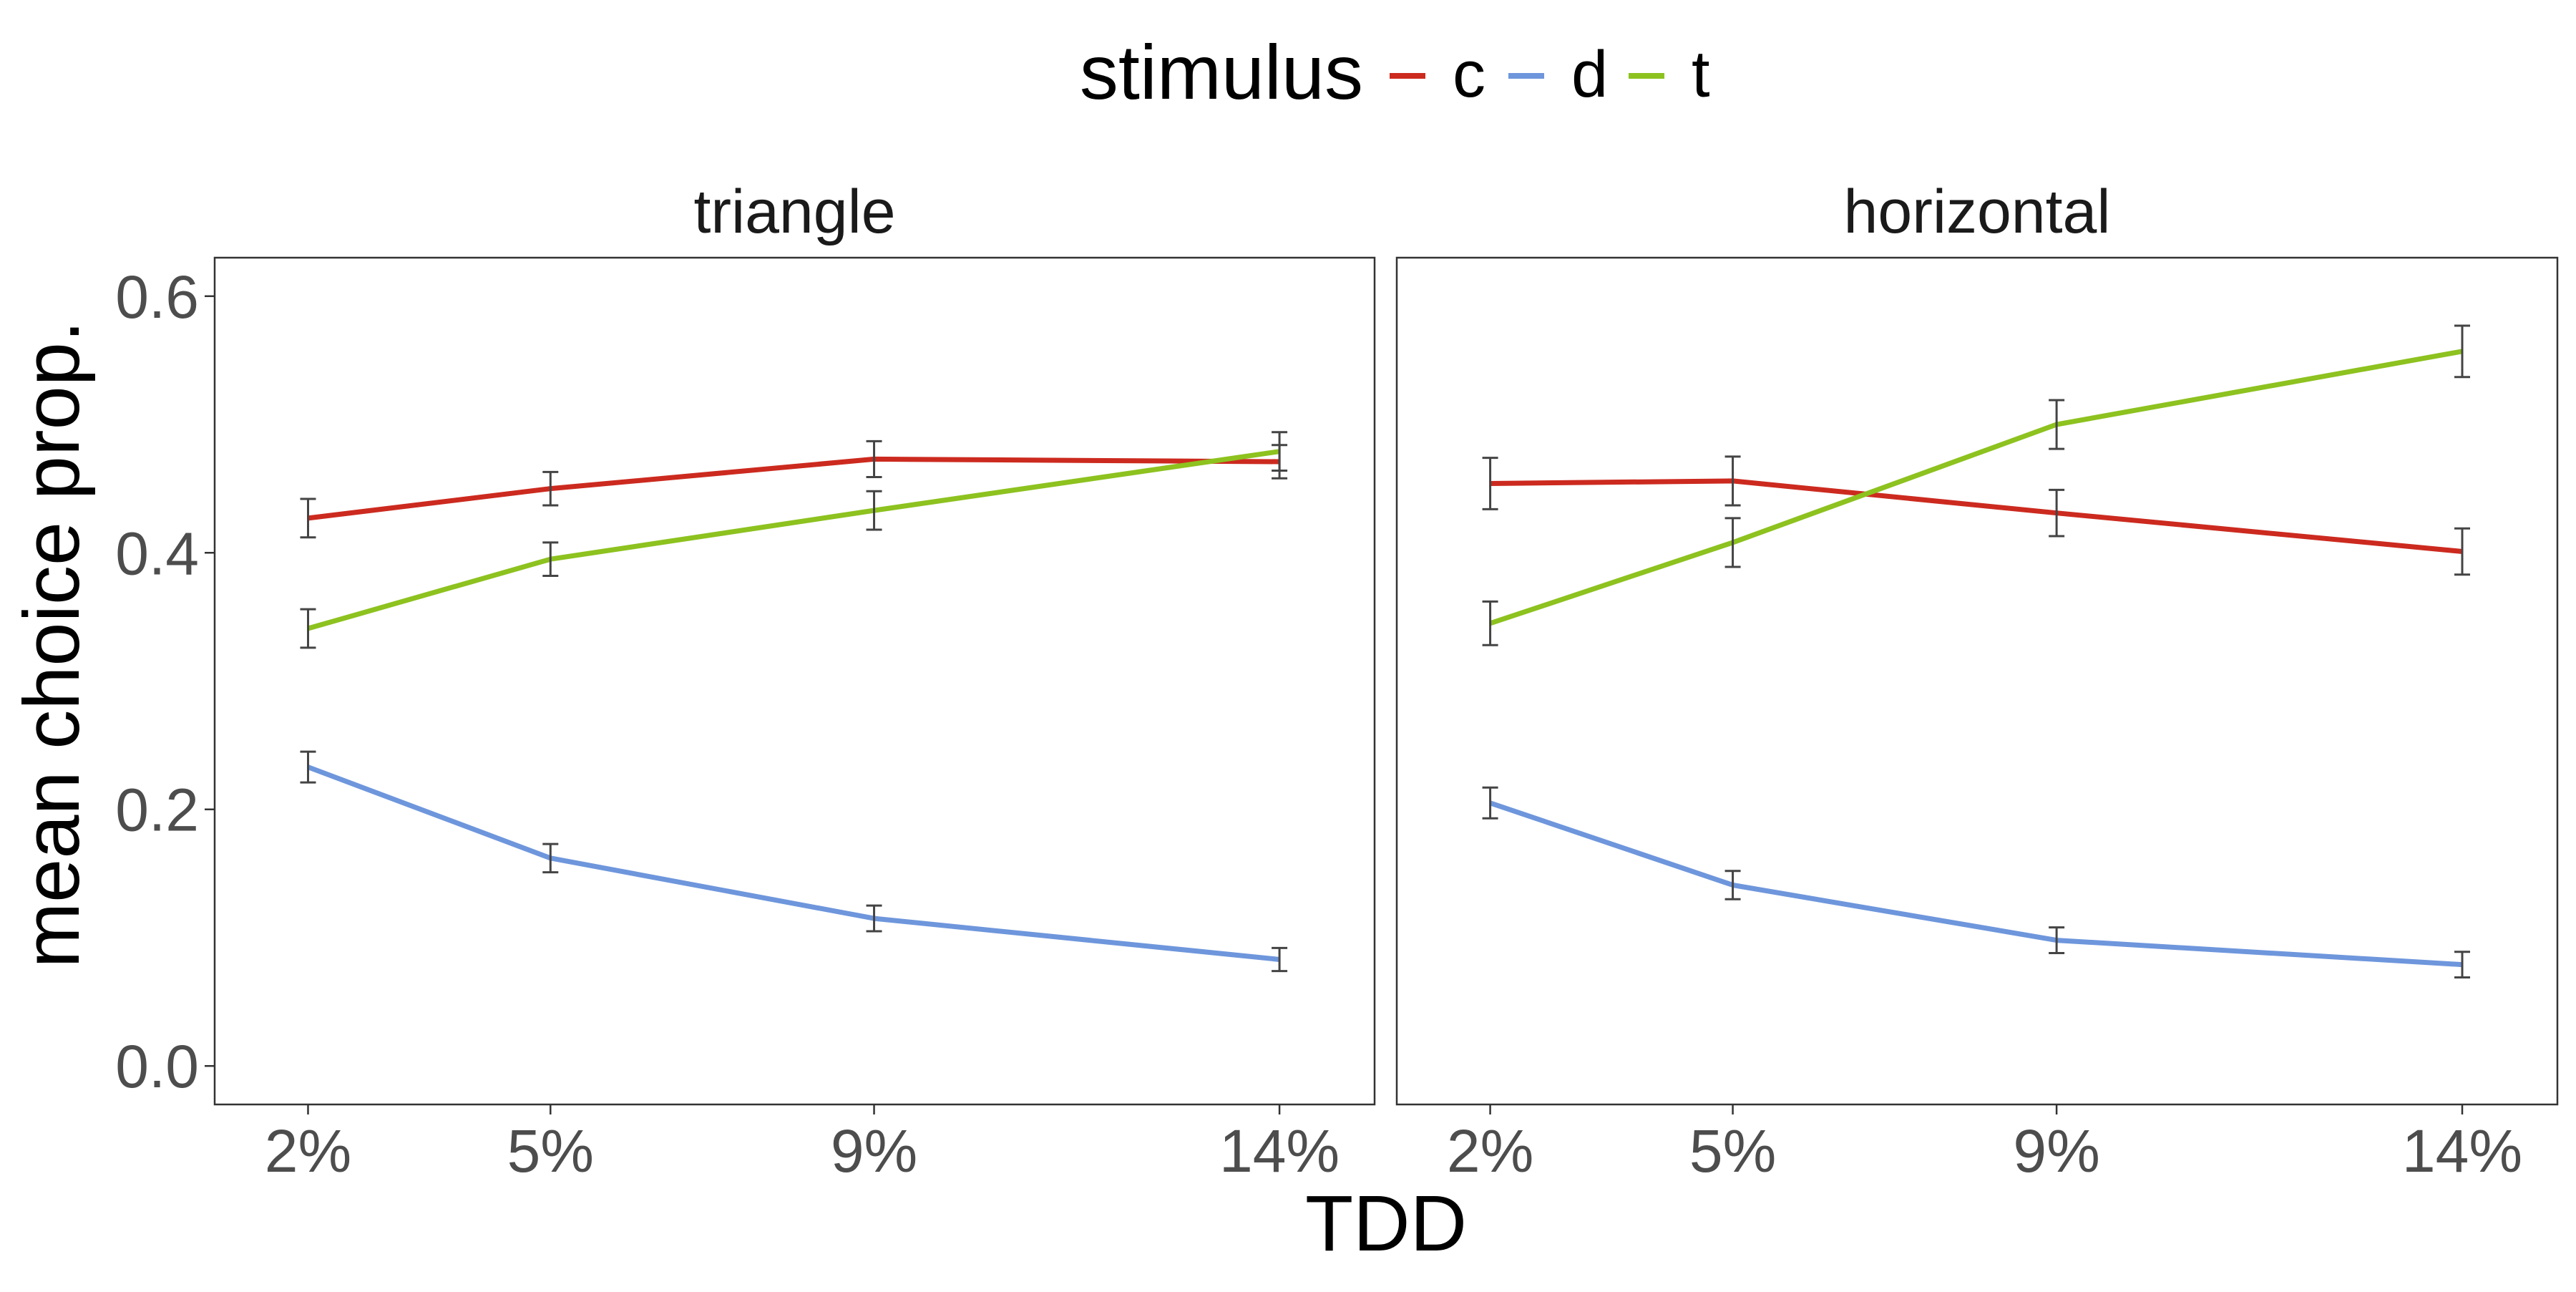  I want to click on legend-label-t: t, so click(1701, 74).